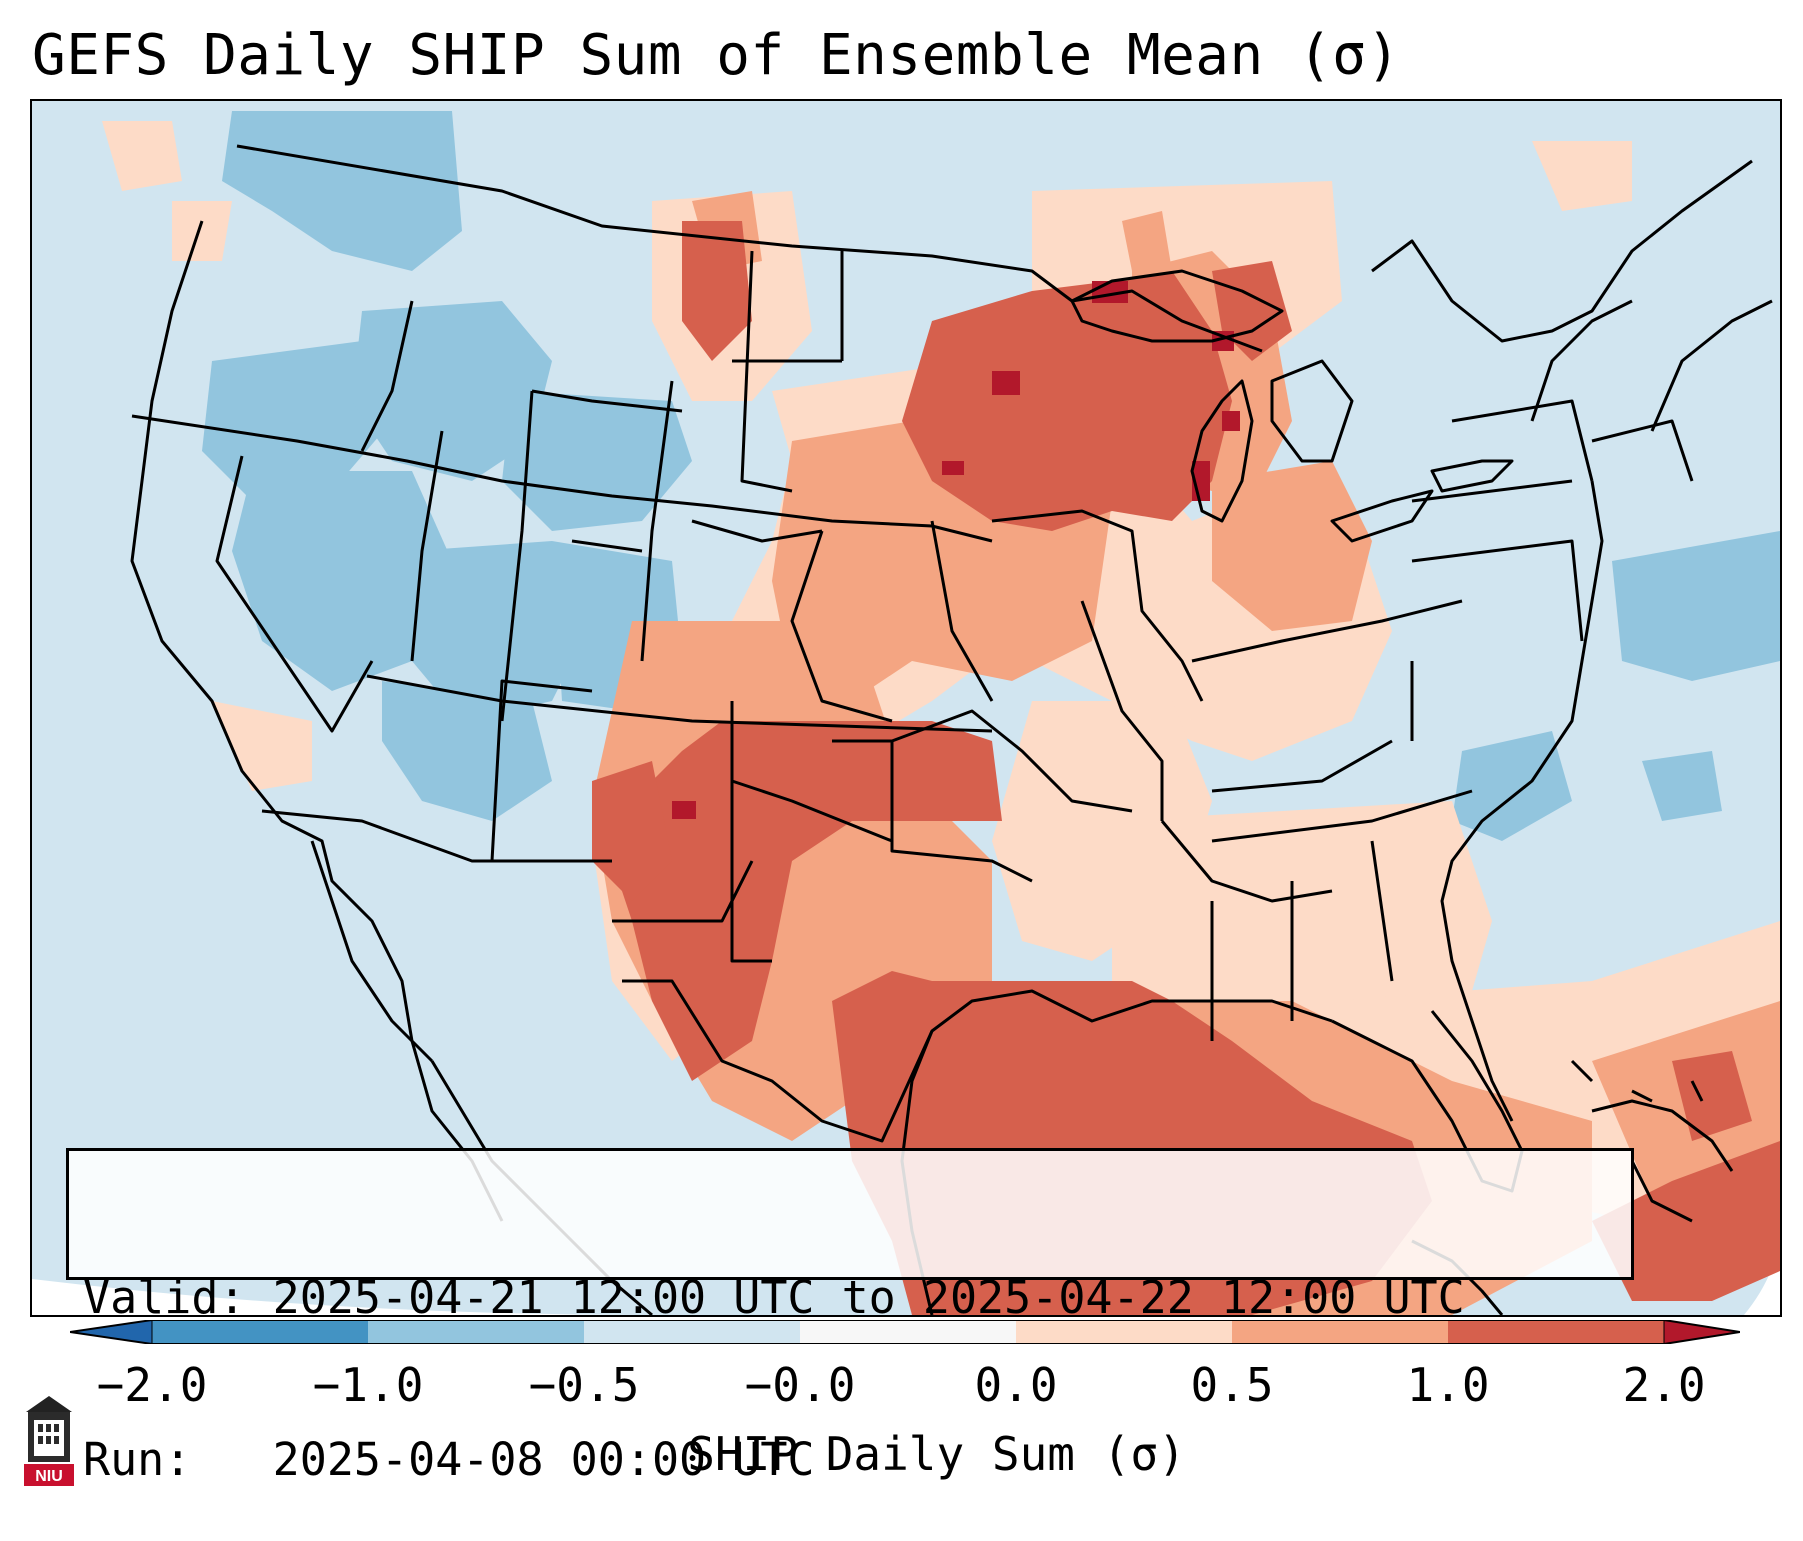  I want to click on colorbar-tick-label: 0.5, so click(1232, 1385).